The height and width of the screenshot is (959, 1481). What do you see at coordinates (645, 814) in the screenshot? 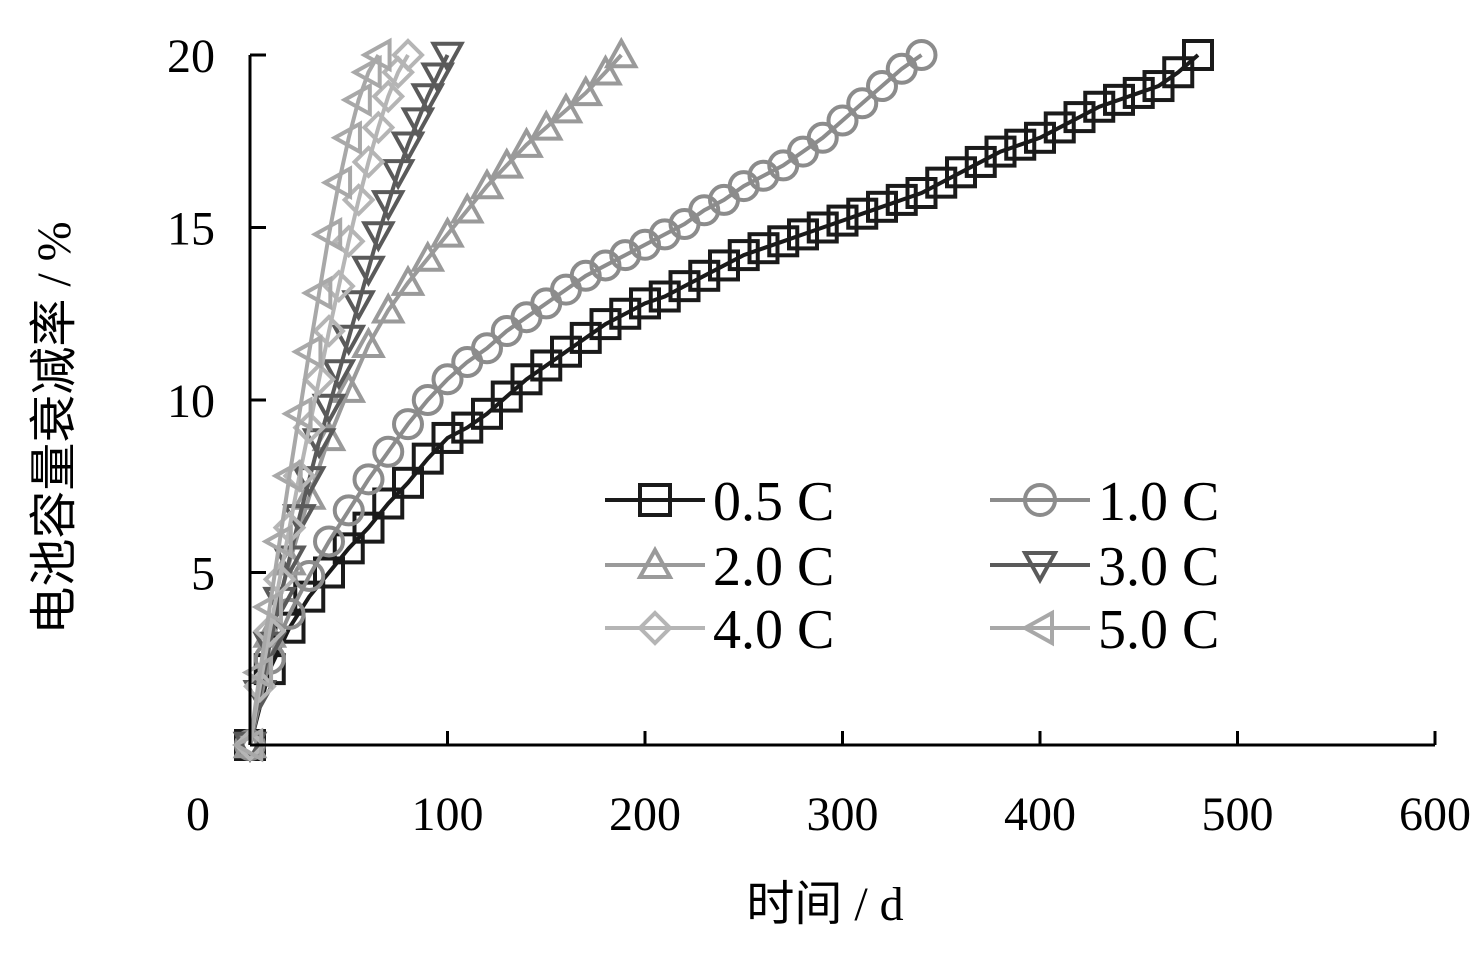
I see `x-tick-label: 200` at bounding box center [645, 814].